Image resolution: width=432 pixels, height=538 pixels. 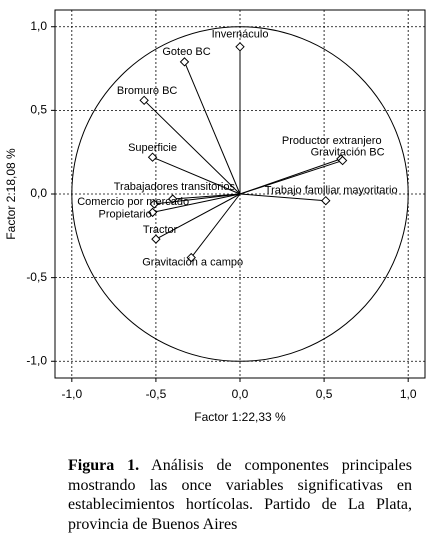 I want to click on point-label: Comercio por mercado, so click(x=133, y=202).